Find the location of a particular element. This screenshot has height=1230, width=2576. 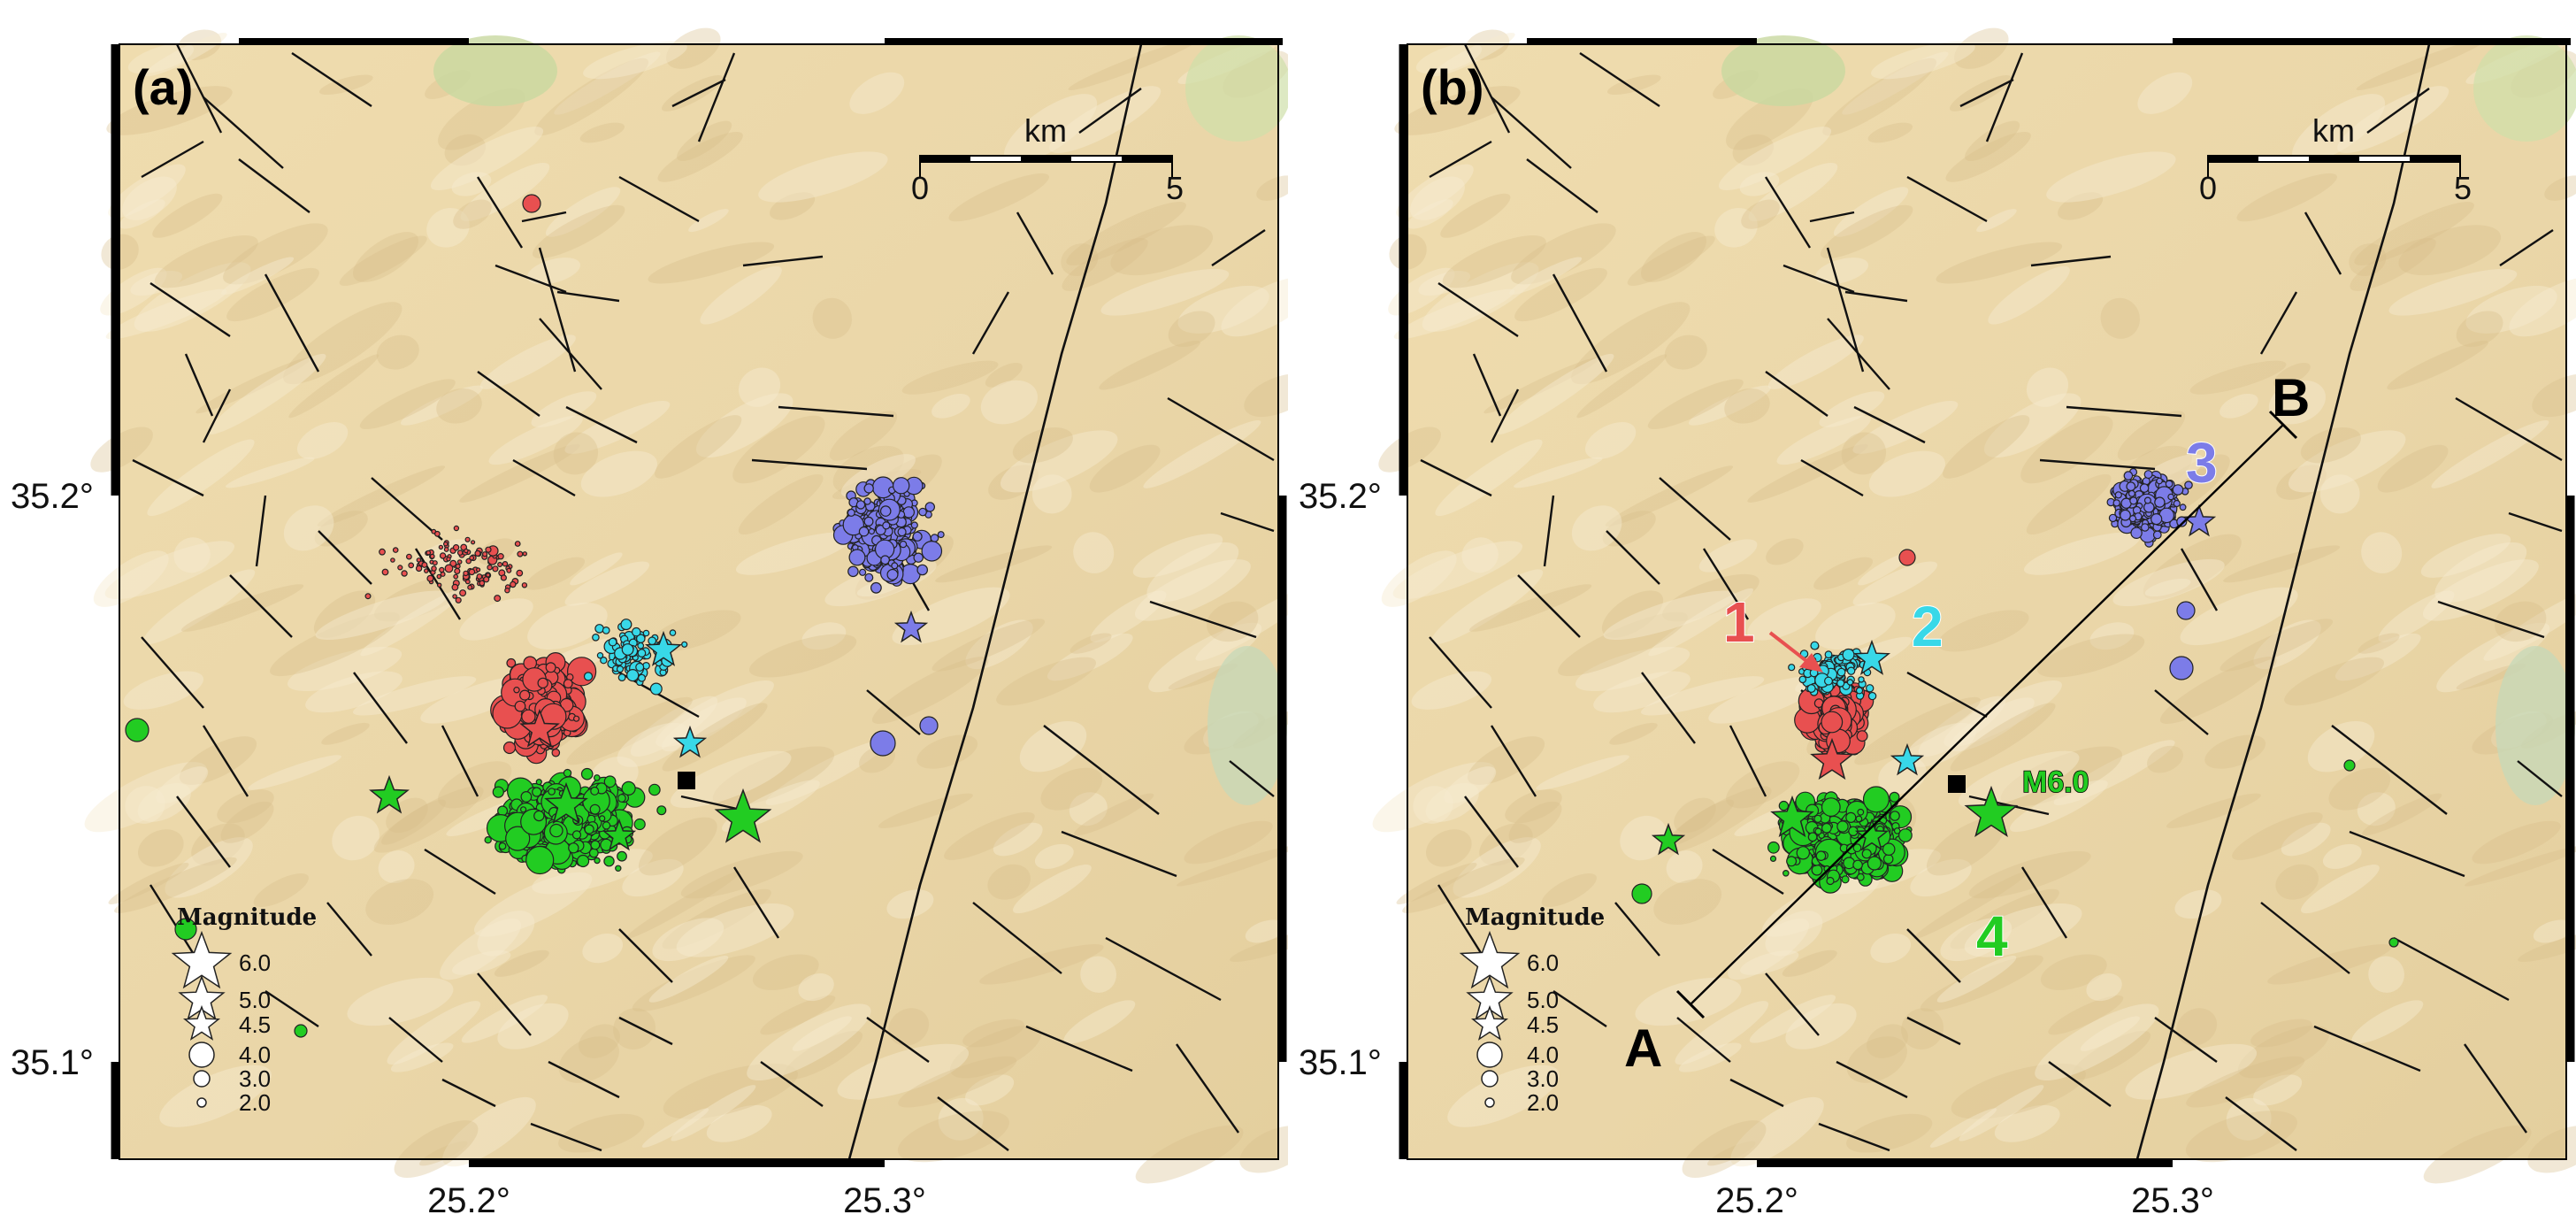

mainshock-label: M6.0 is located at coordinates (2055, 782).